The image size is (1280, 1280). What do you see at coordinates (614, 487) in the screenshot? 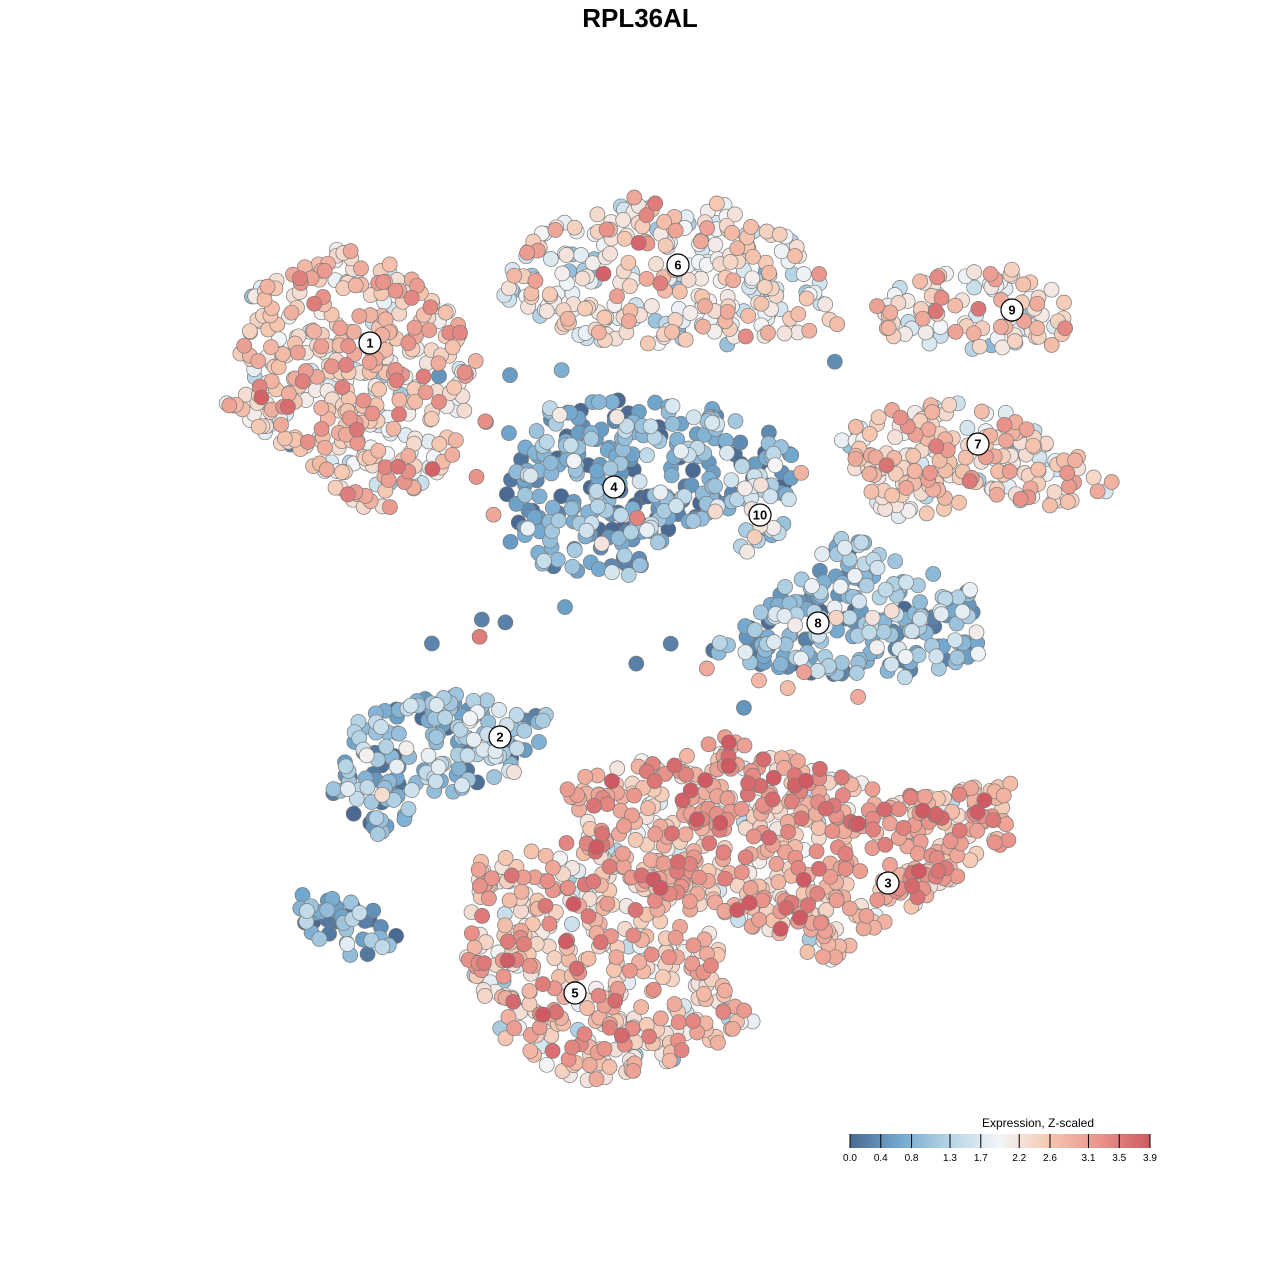
I see `cluster-label-text: 4` at bounding box center [614, 487].